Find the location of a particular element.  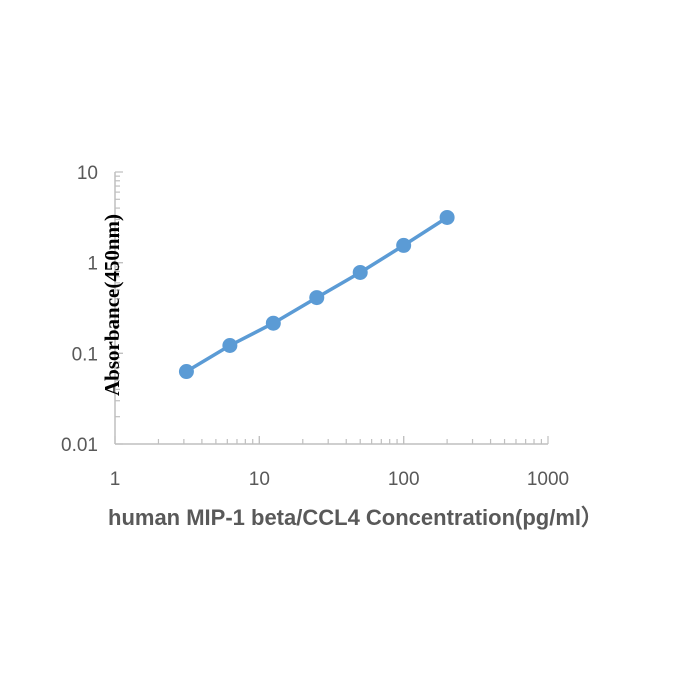

y-tick-label: 10 is located at coordinates (87, 173).